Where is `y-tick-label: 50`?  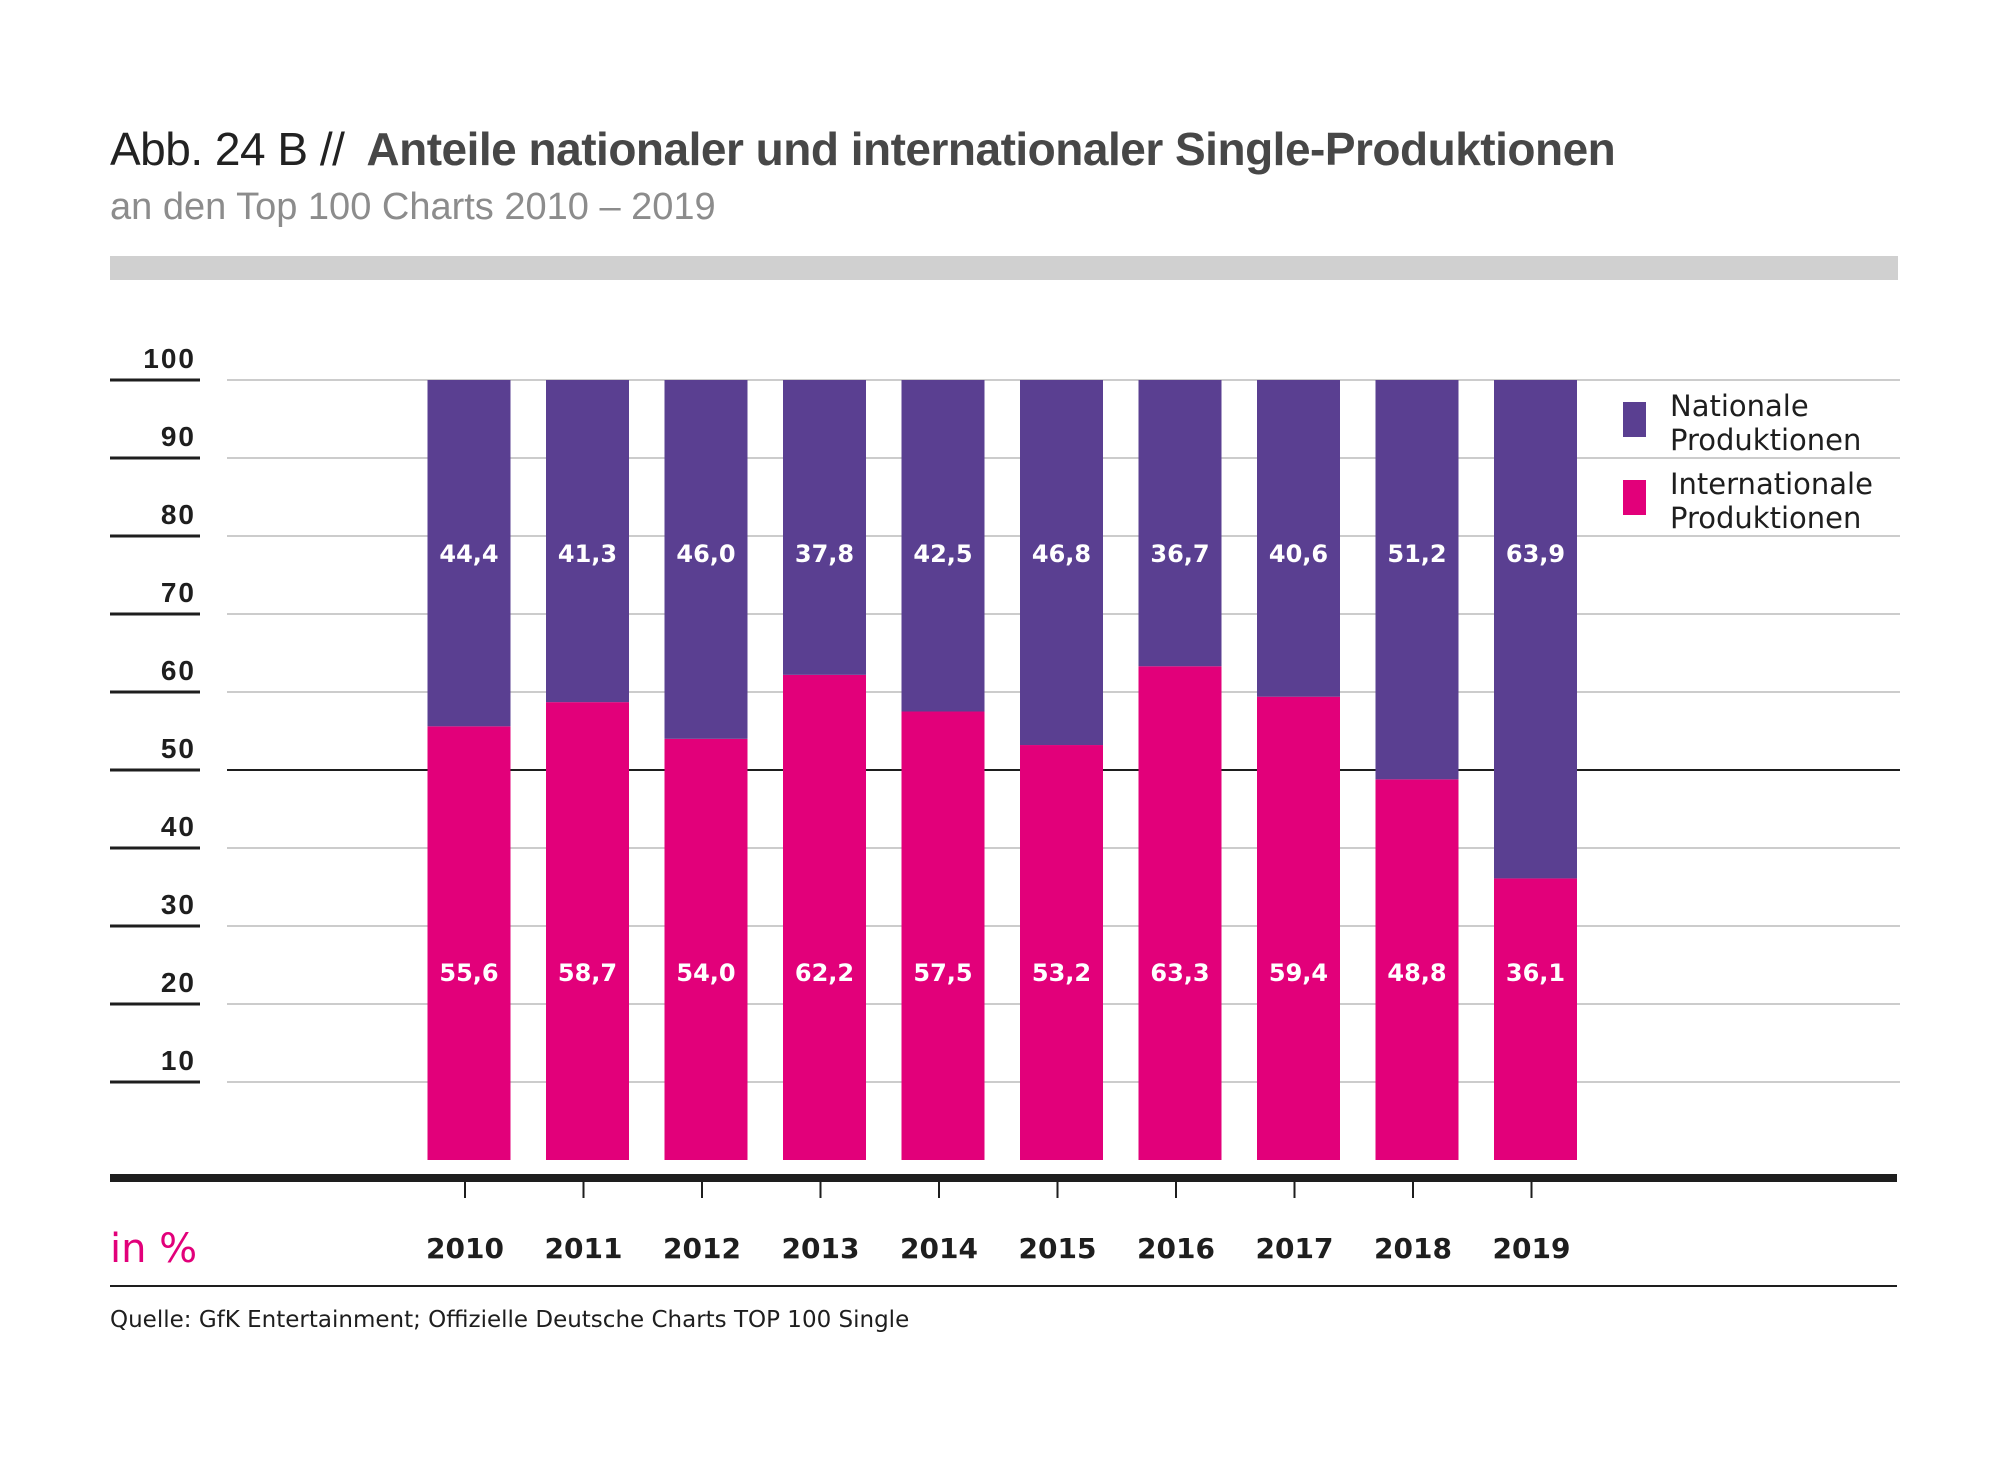
y-tick-label: 50 is located at coordinates (178, 748).